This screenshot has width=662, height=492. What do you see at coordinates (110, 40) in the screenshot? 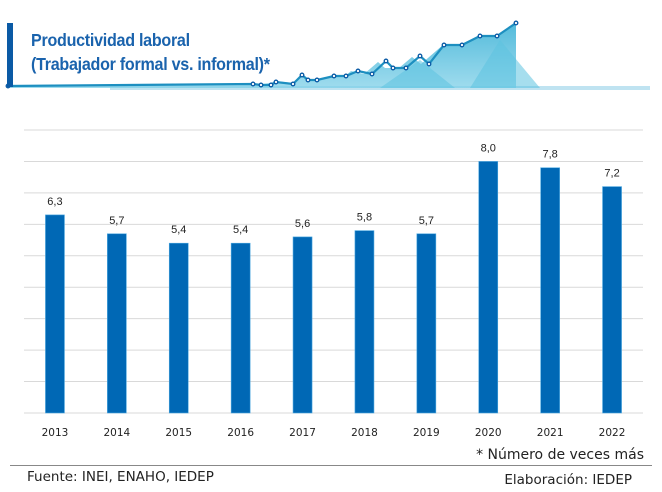
I see `chart-title-line1: Productividad laboral` at bounding box center [110, 40].